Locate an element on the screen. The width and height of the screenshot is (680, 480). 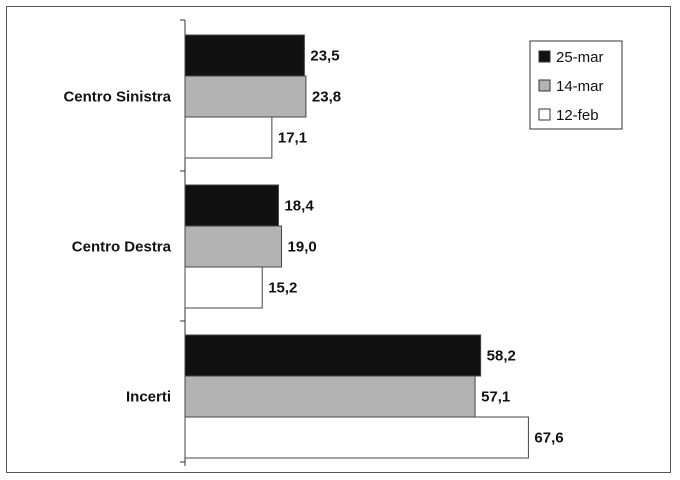
category-label: Centro Sinistra is located at coordinates (117, 97).